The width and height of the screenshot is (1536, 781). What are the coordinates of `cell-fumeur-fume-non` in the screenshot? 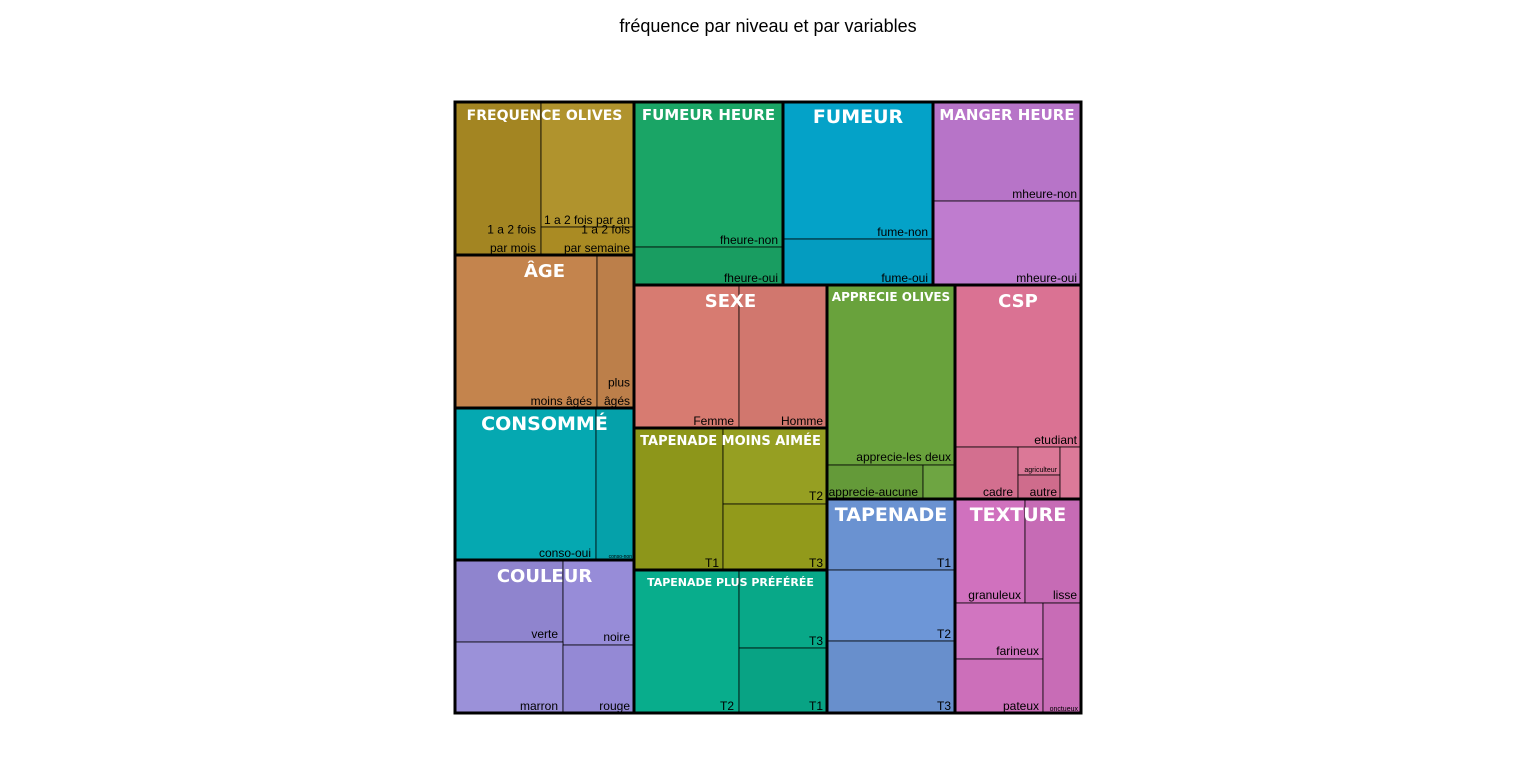 It's located at (858, 170).